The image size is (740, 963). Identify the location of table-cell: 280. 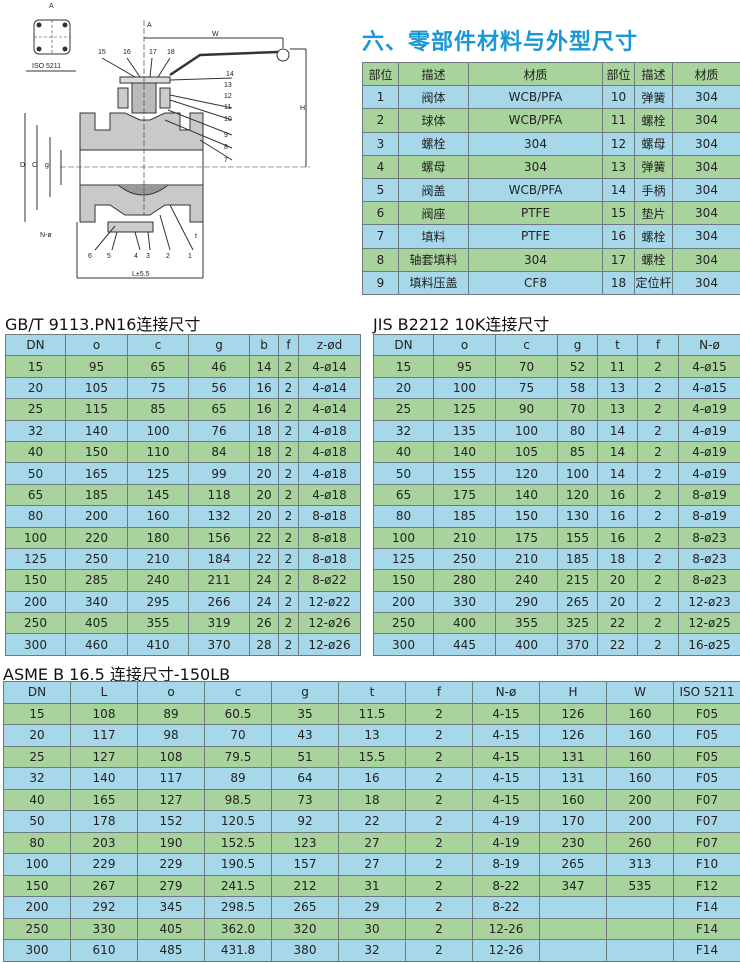
(464, 580).